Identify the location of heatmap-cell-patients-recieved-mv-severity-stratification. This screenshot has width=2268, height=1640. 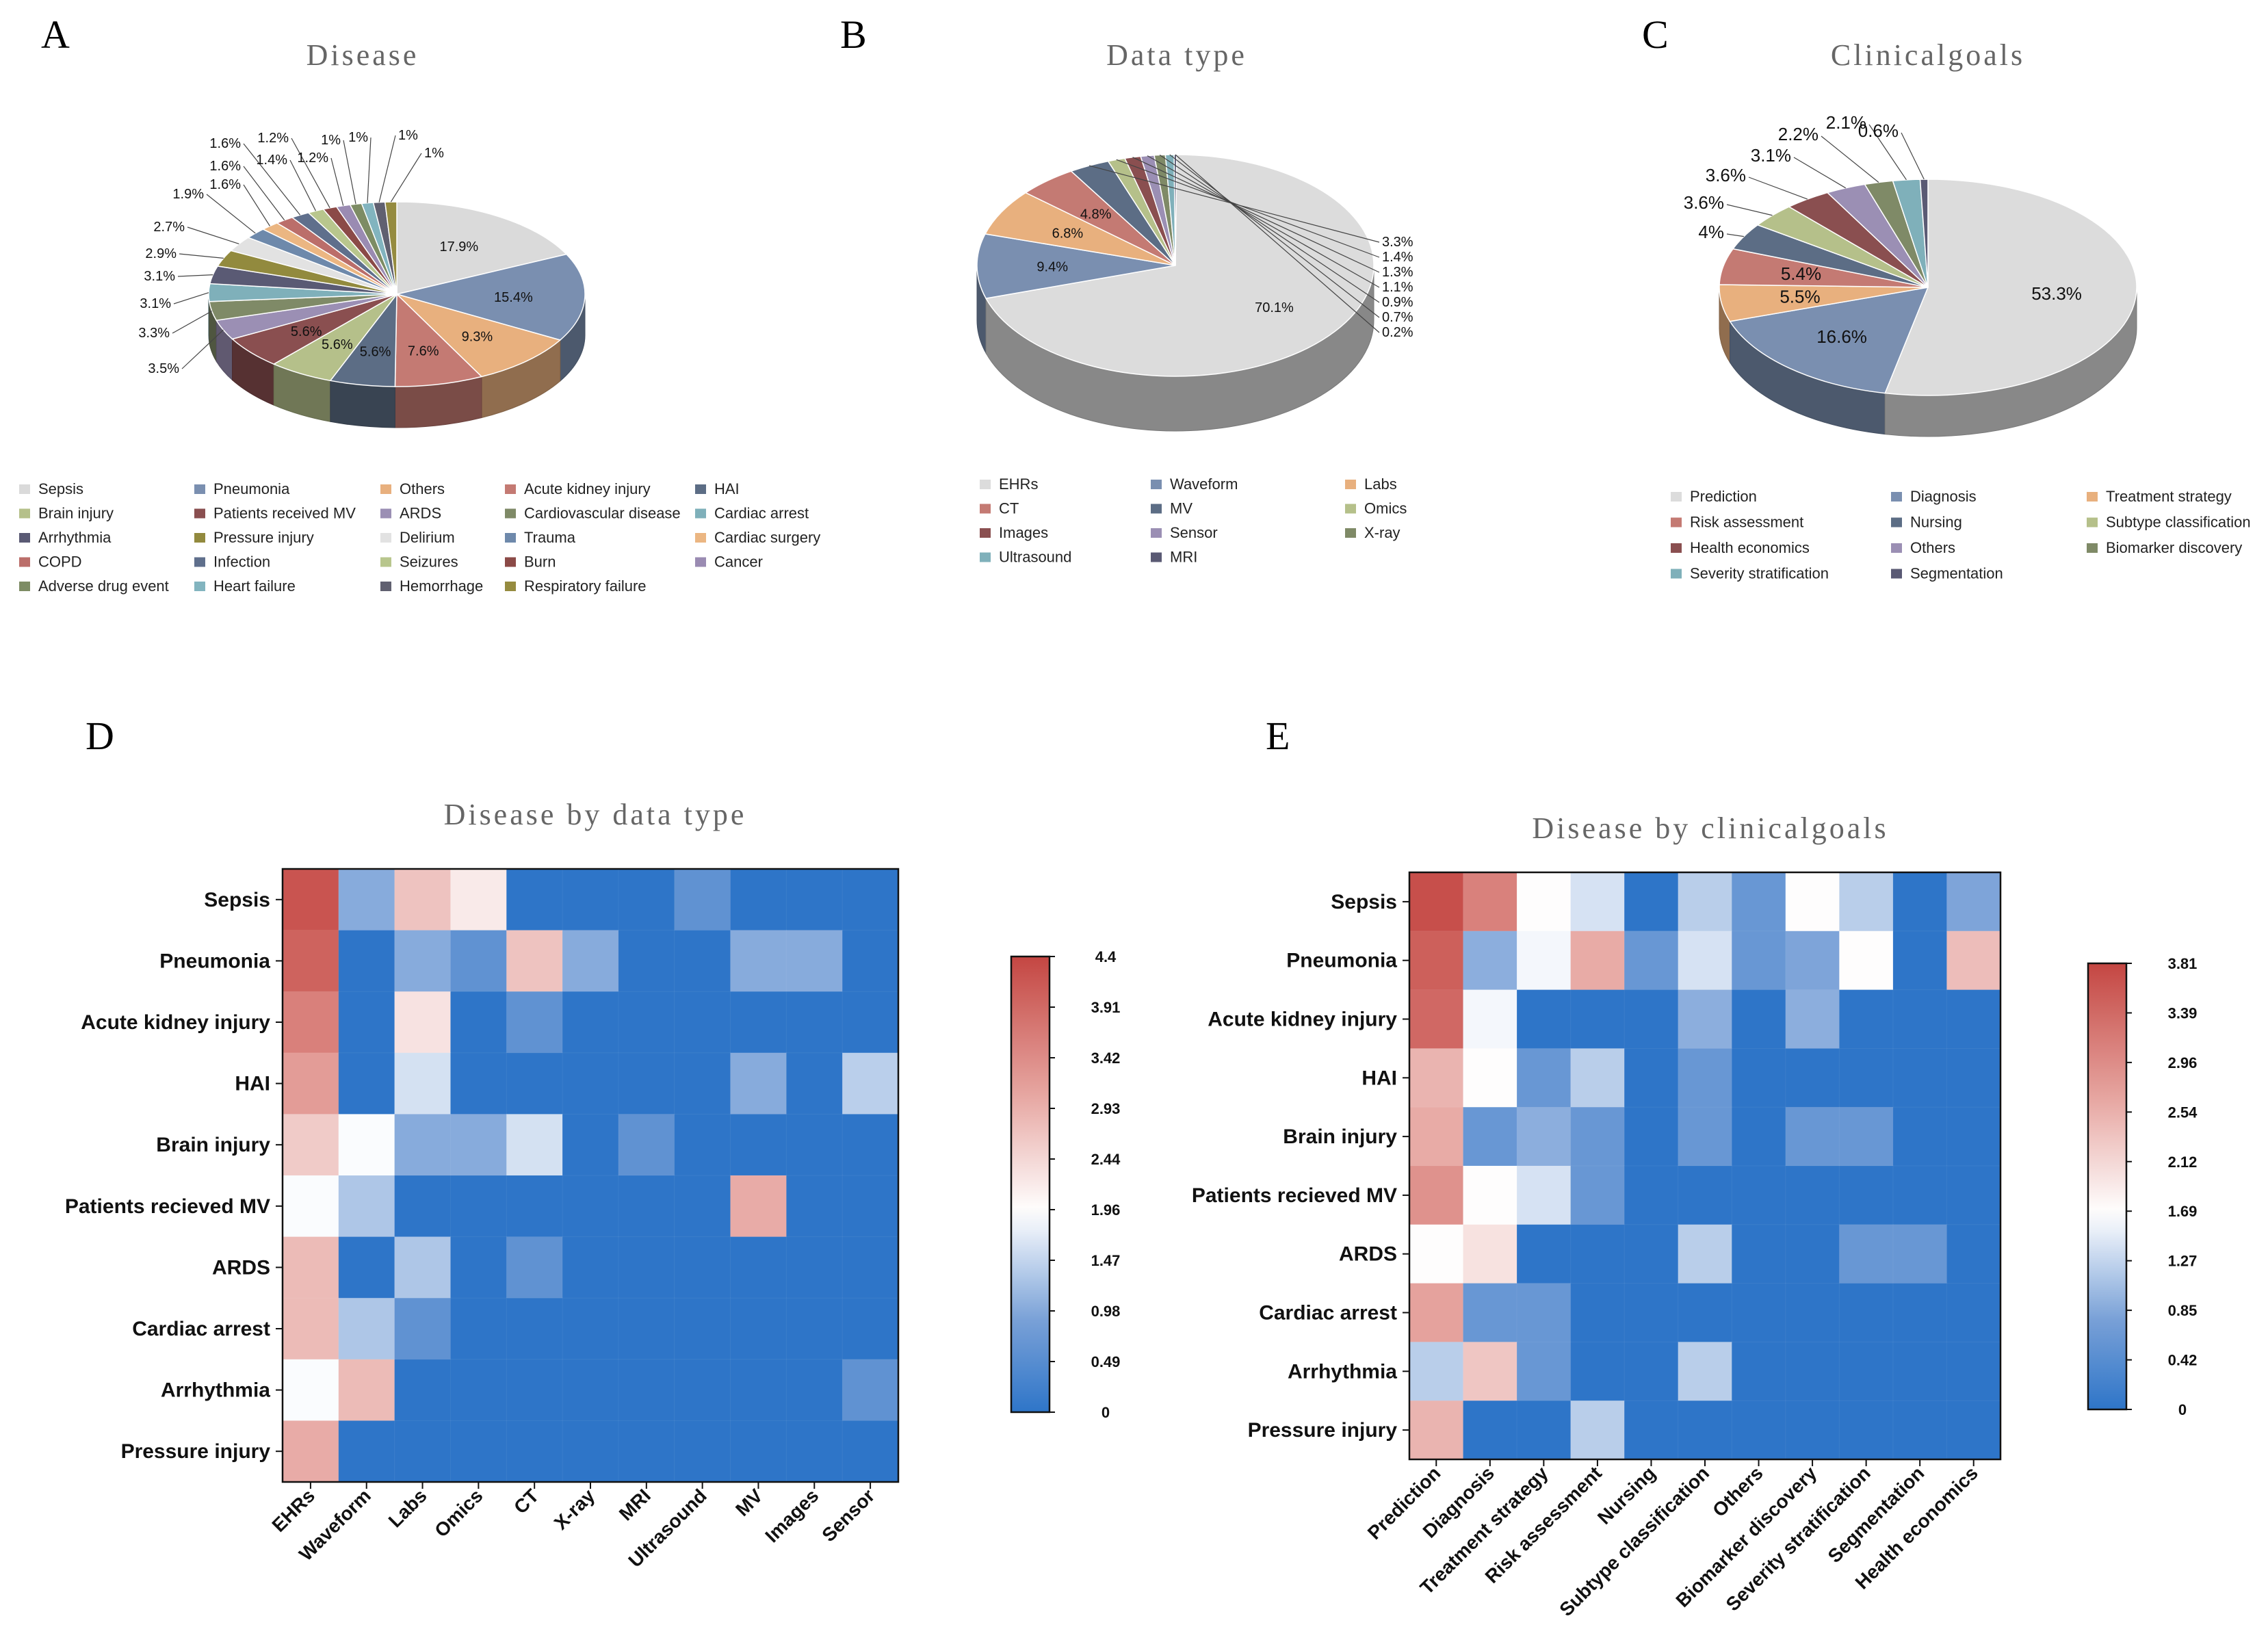
(1866, 1195).